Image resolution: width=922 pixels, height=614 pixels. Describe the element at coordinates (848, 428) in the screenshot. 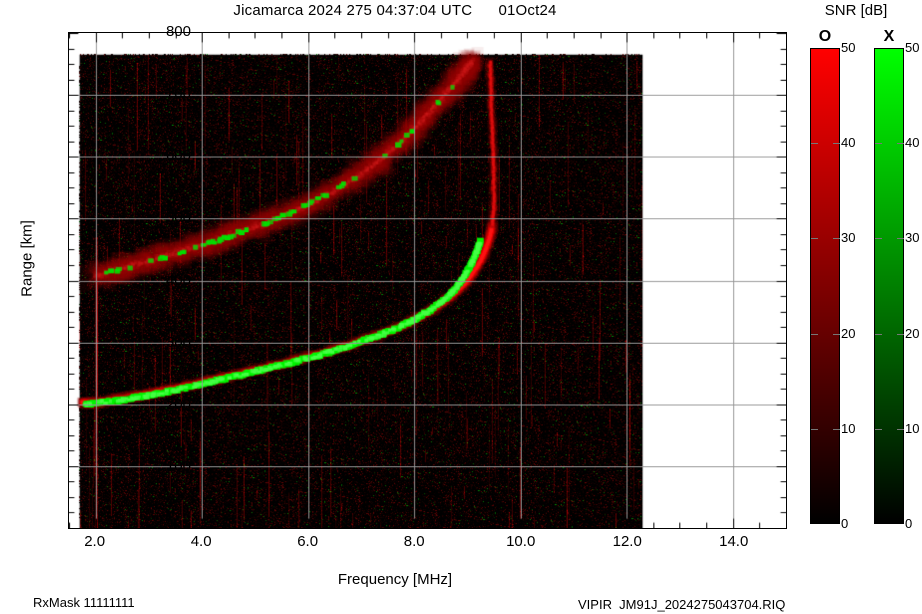

I see `colorbar-o-tick-label: 10` at that location.